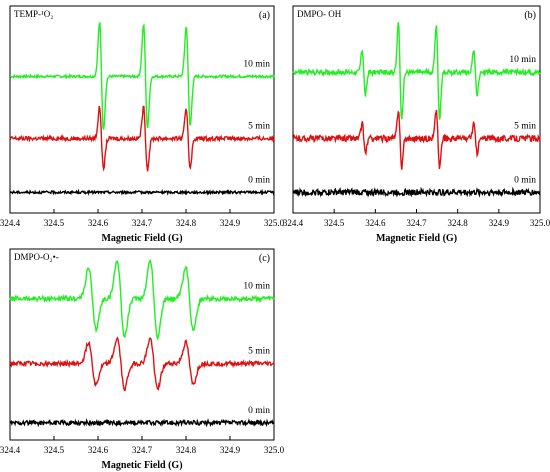 The image size is (550, 472). What do you see at coordinates (36, 257) in the screenshot?
I see `panel-title: DMPO-O₂•-` at bounding box center [36, 257].